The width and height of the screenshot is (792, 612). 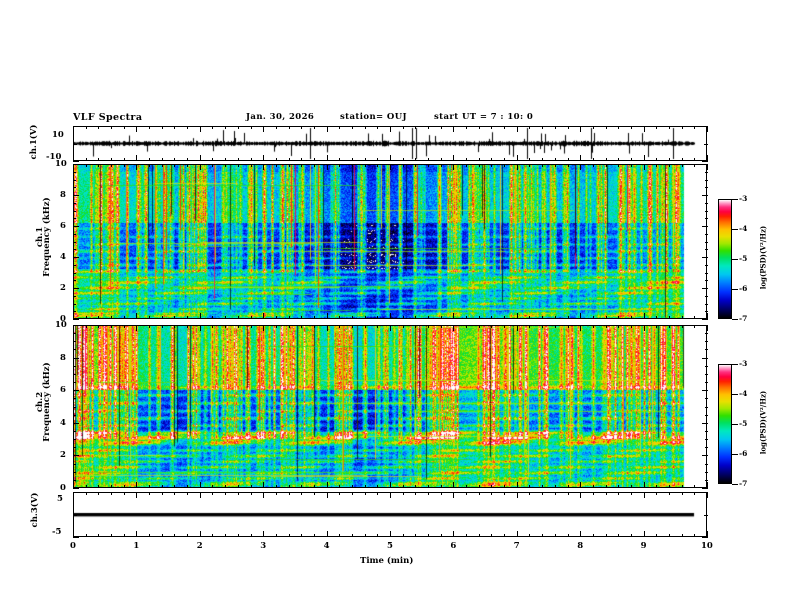 What do you see at coordinates (61, 164) in the screenshot?
I see `ytick-10: 10` at bounding box center [61, 164].